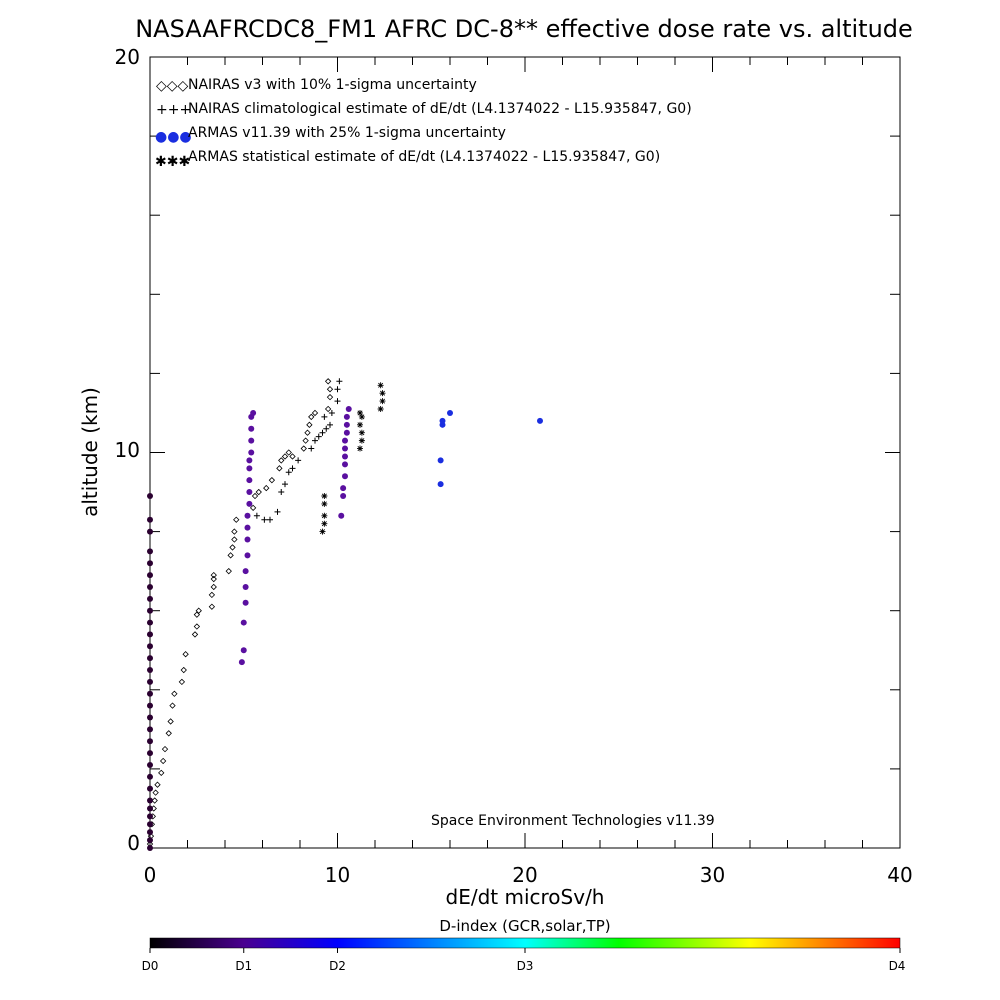 The height and width of the screenshot is (1000, 1000). What do you see at coordinates (525, 897) in the screenshot?
I see `x-axis-label: dE/dt microSv/h` at bounding box center [525, 897].